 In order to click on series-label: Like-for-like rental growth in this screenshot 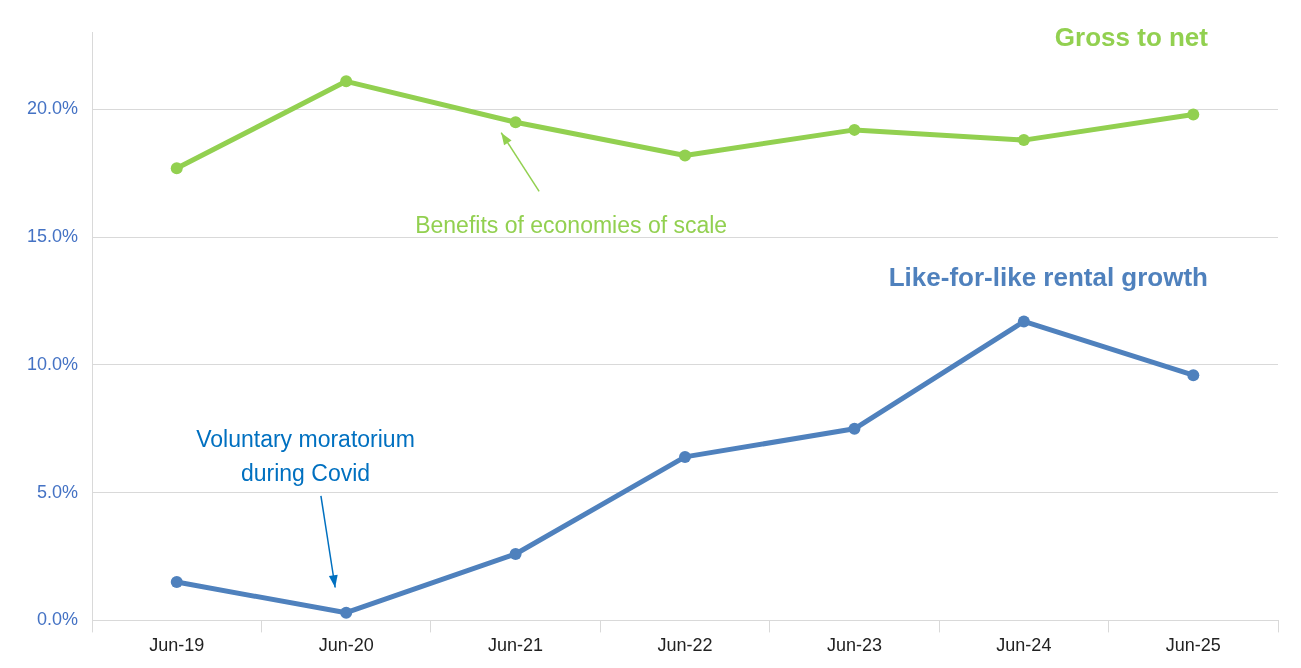, I will do `click(1048, 276)`.